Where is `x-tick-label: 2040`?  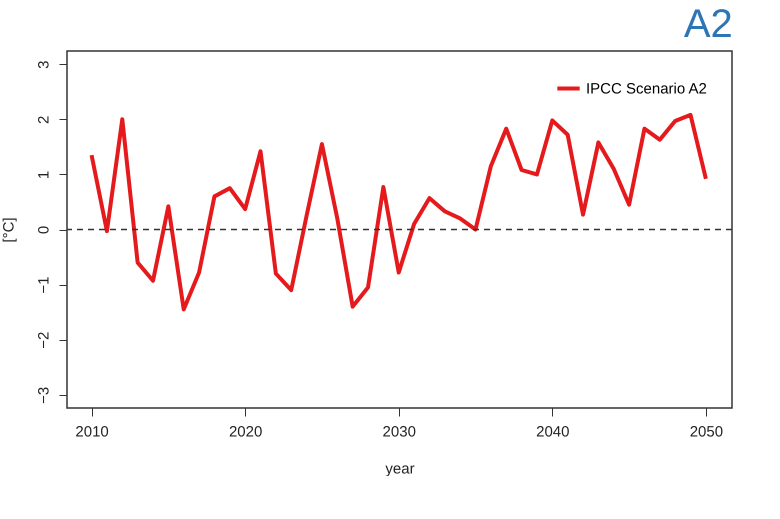
x-tick-label: 2040 is located at coordinates (553, 432).